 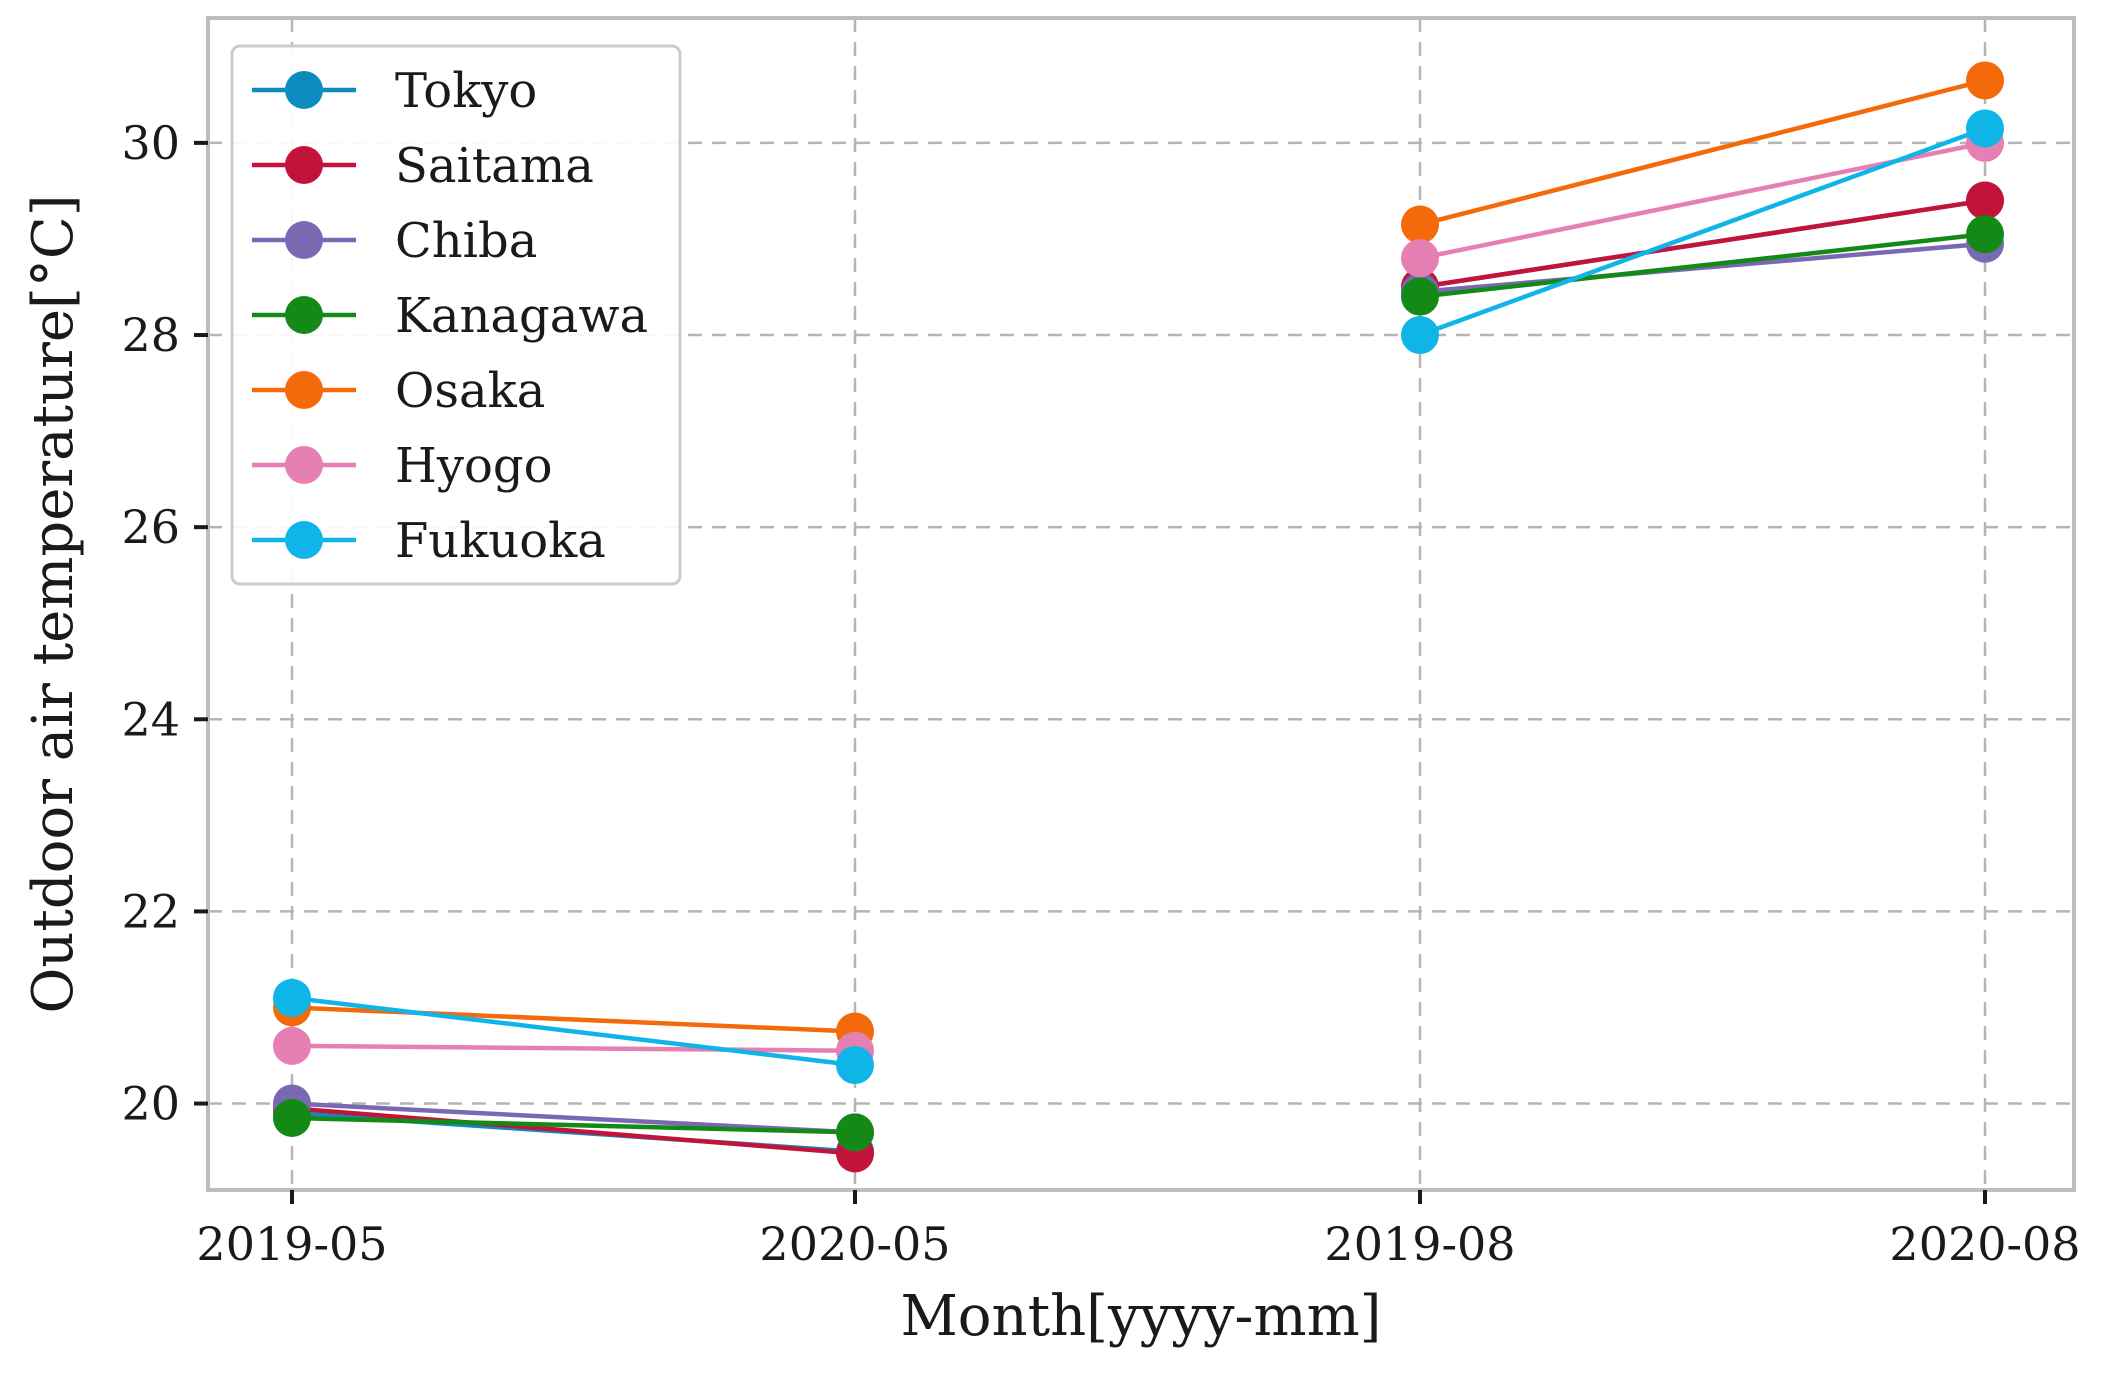 What do you see at coordinates (466, 91) in the screenshot?
I see `legend-label: Tokyo` at bounding box center [466, 91].